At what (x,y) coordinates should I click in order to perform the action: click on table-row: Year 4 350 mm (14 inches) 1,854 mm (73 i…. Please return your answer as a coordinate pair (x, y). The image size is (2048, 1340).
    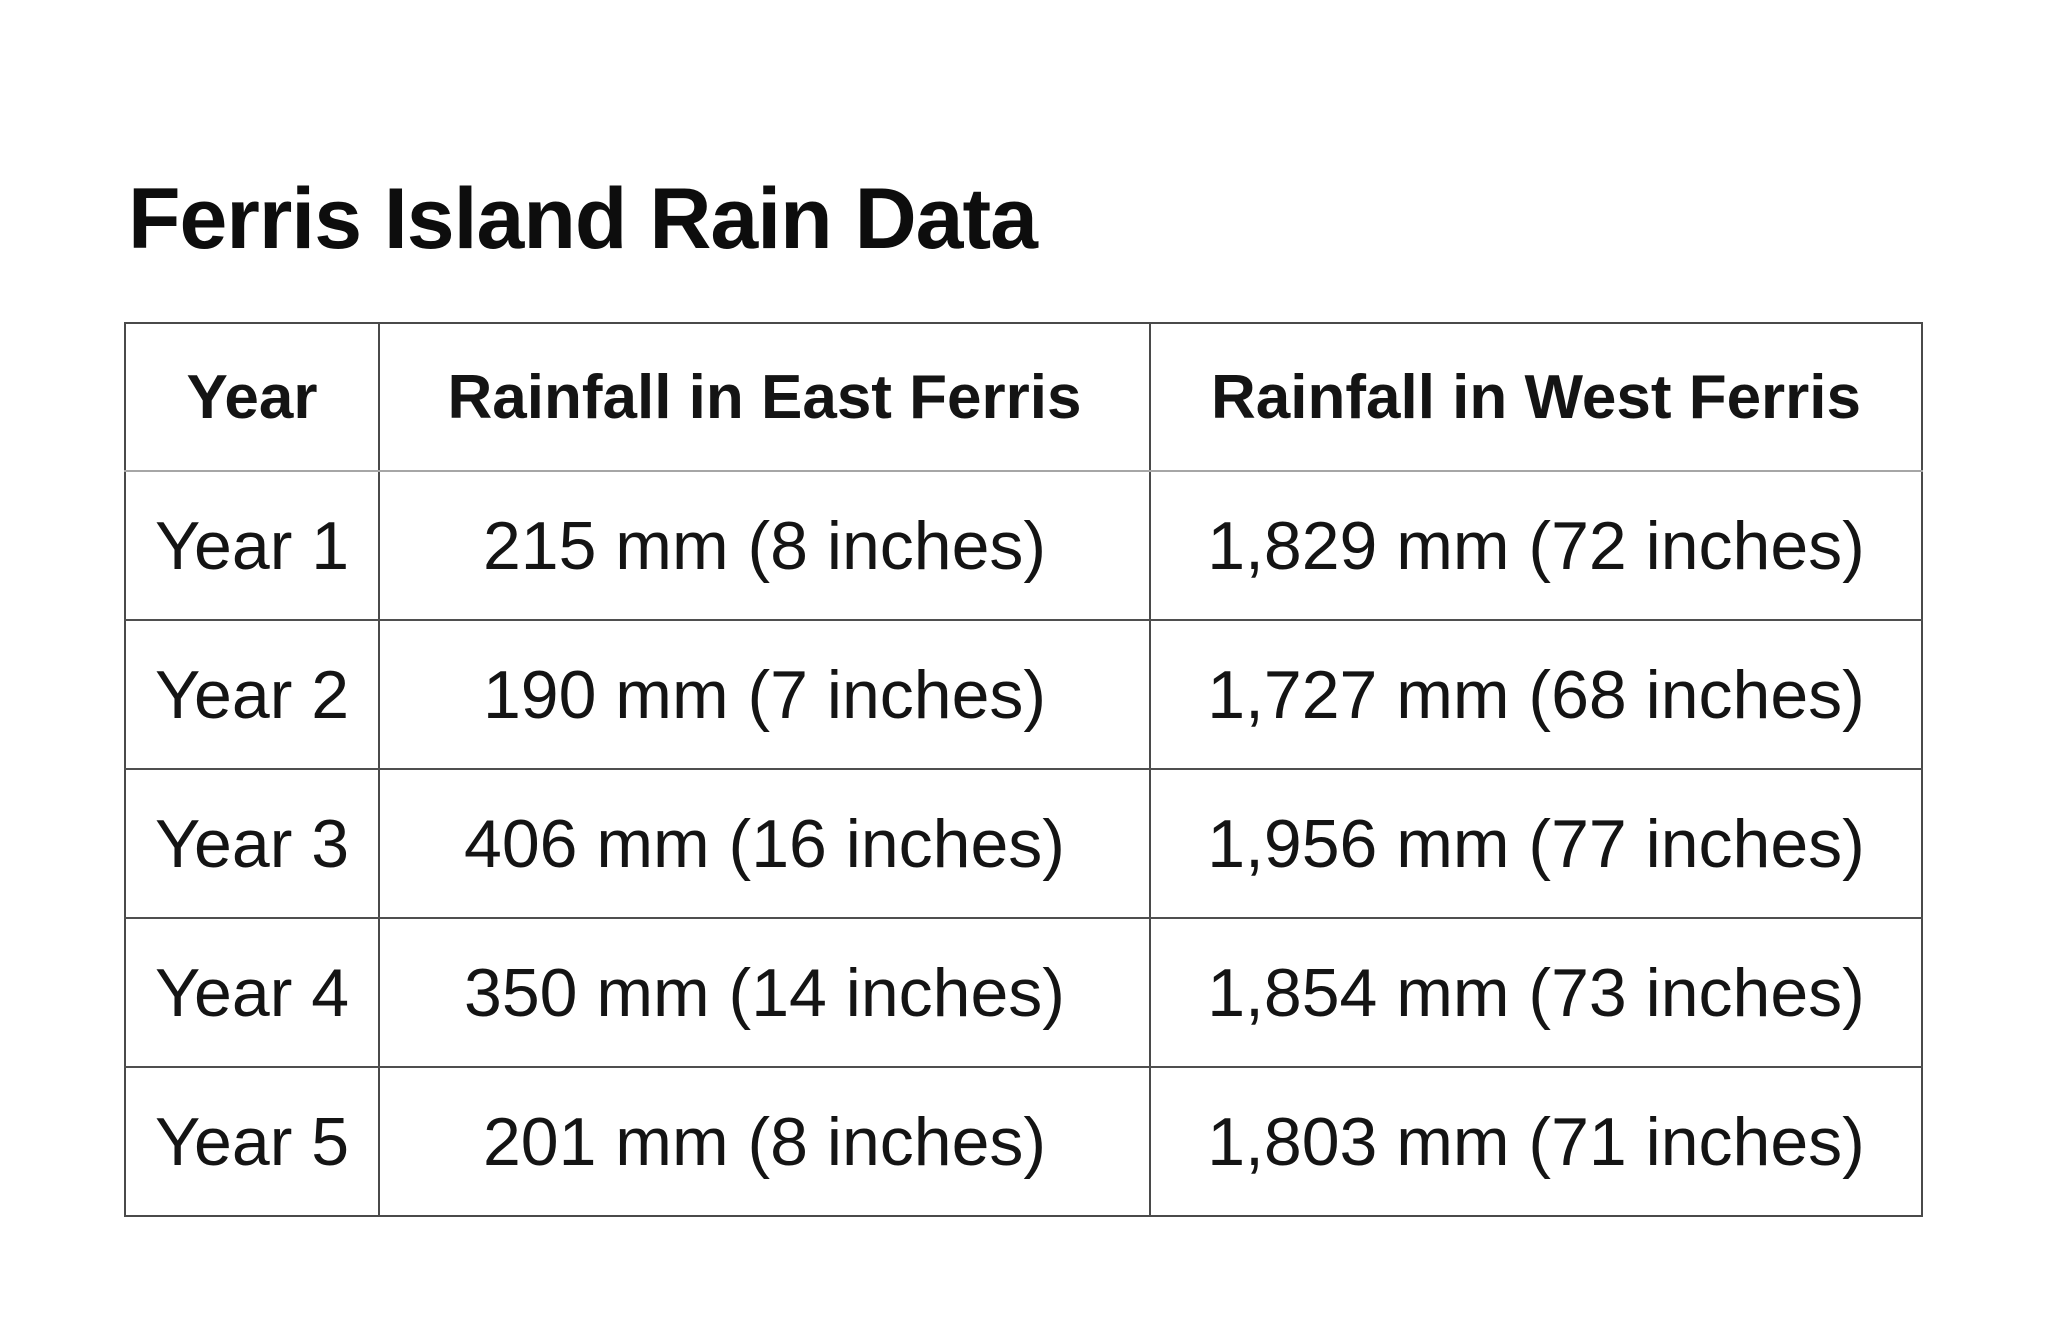
    Looking at the image, I should click on (1023, 993).